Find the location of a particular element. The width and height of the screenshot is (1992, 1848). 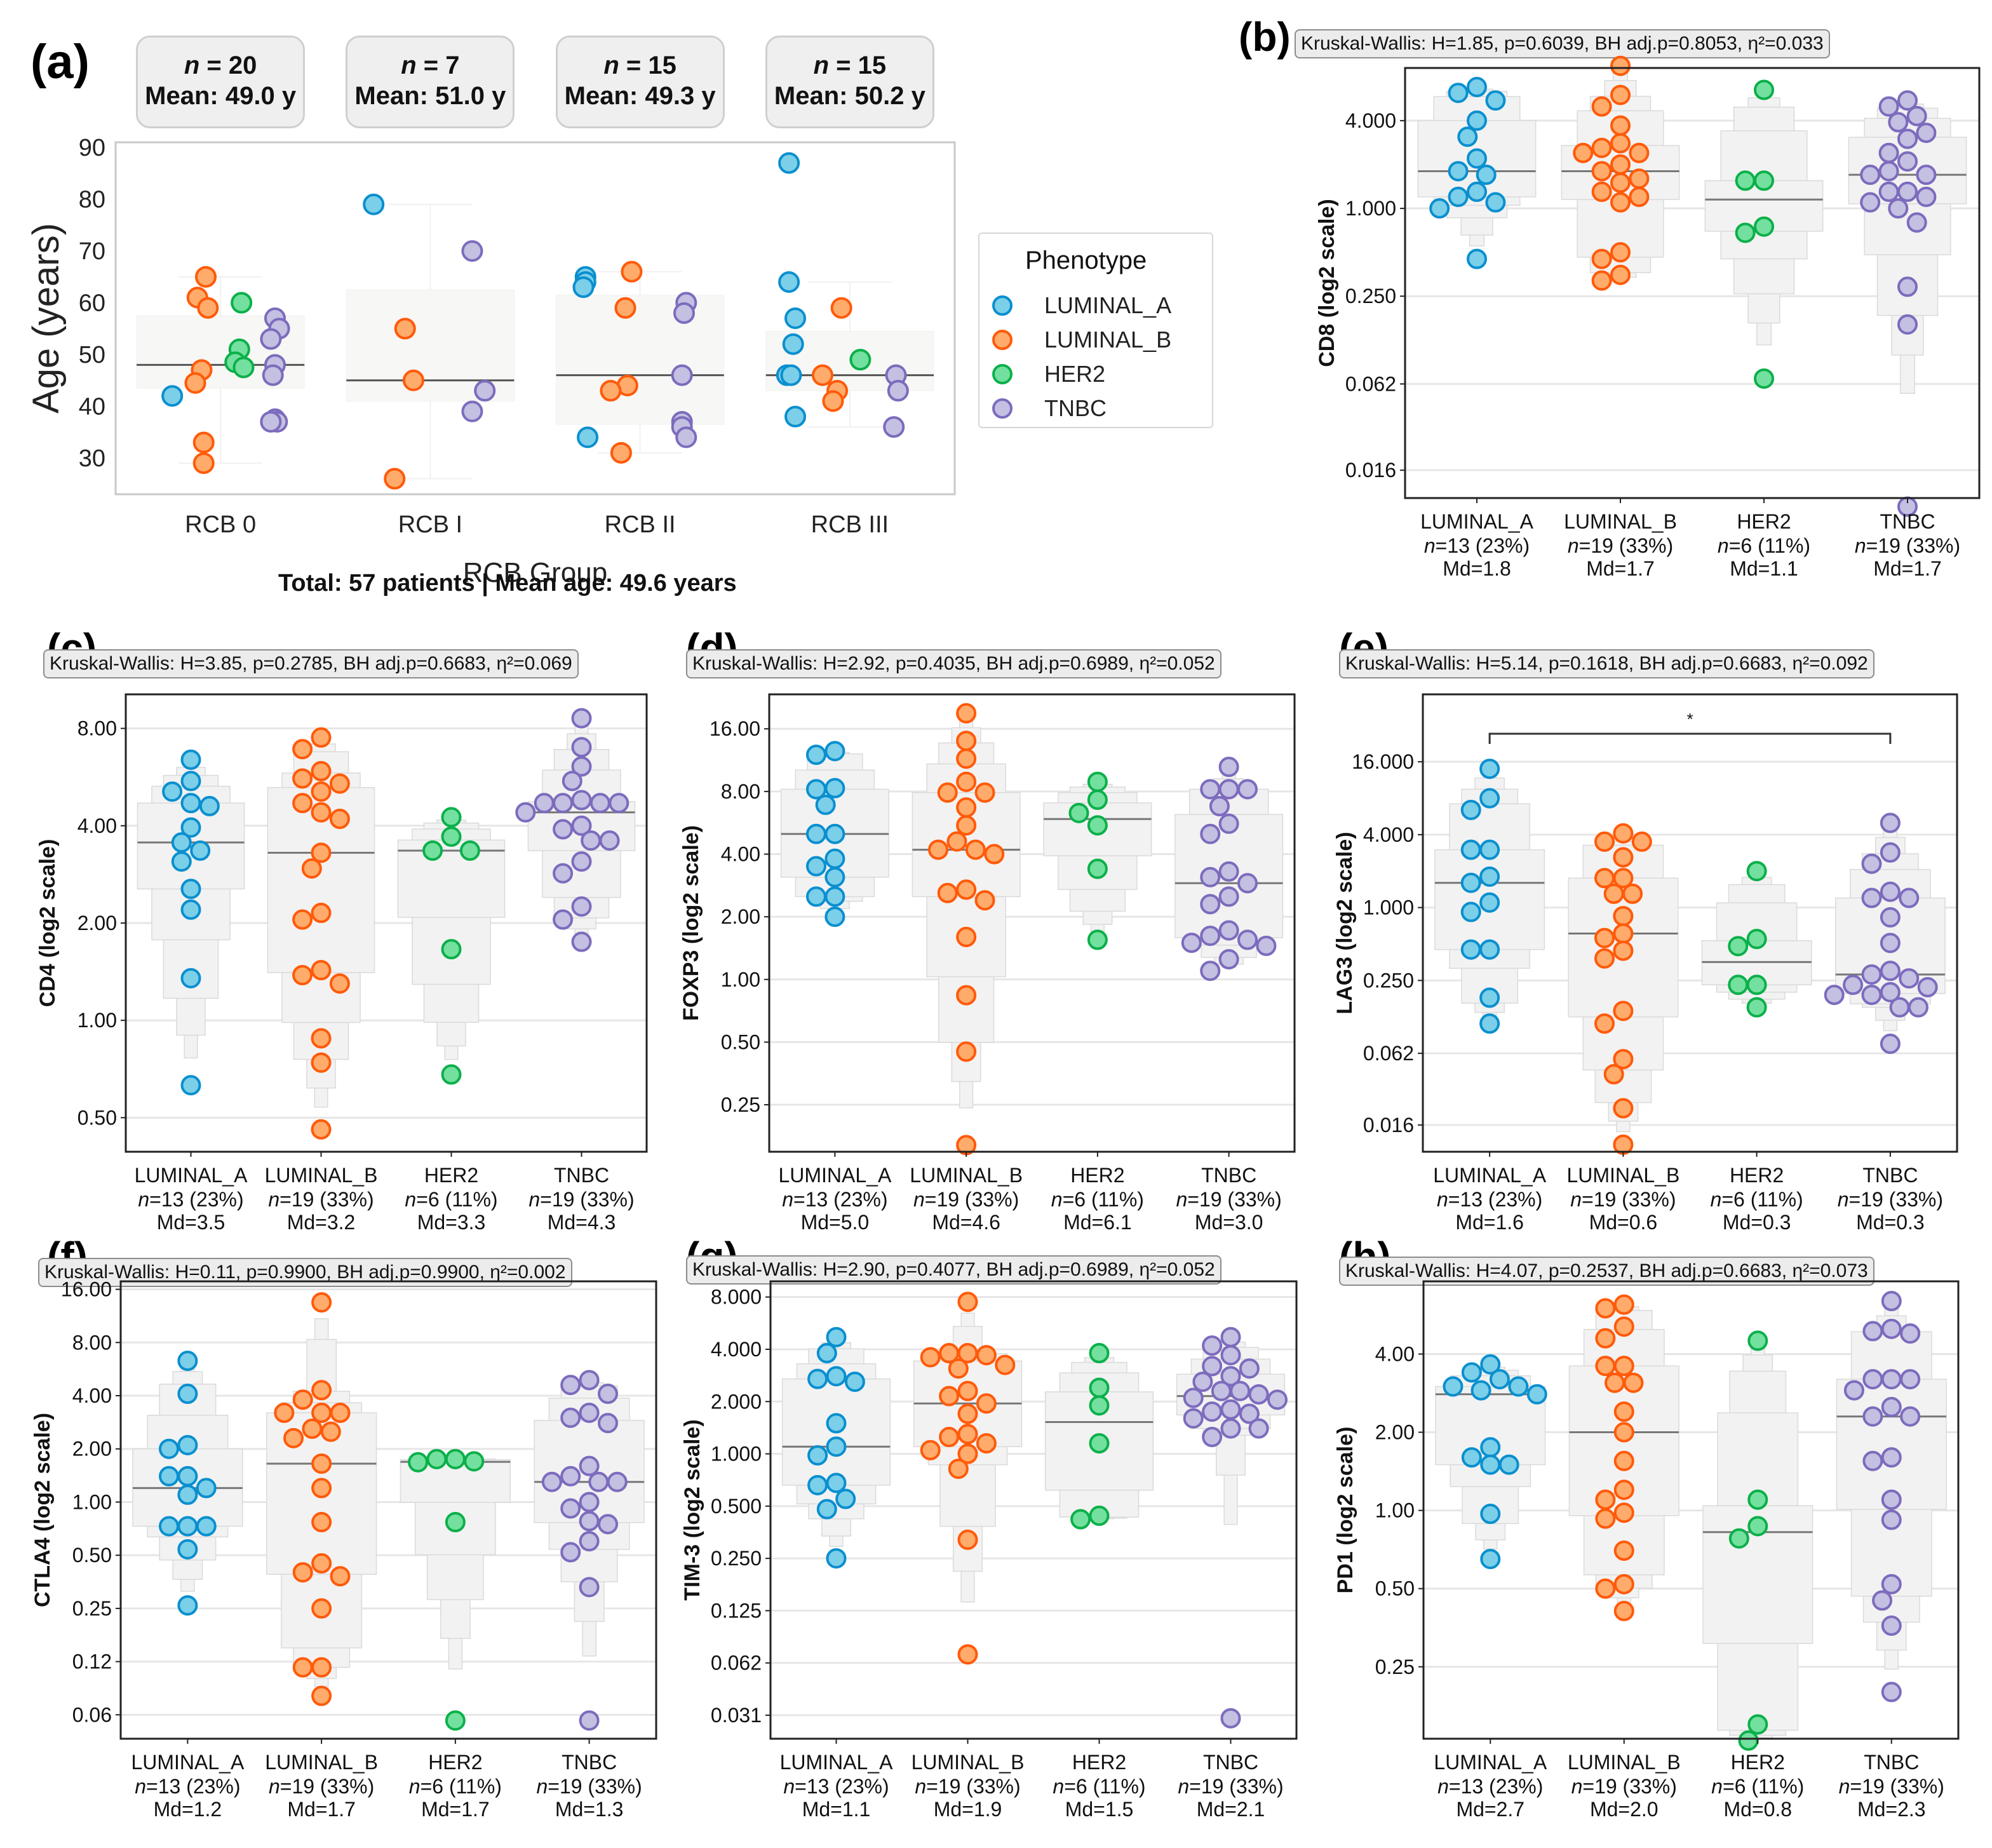

n-value: = 20 is located at coordinates (228, 65).